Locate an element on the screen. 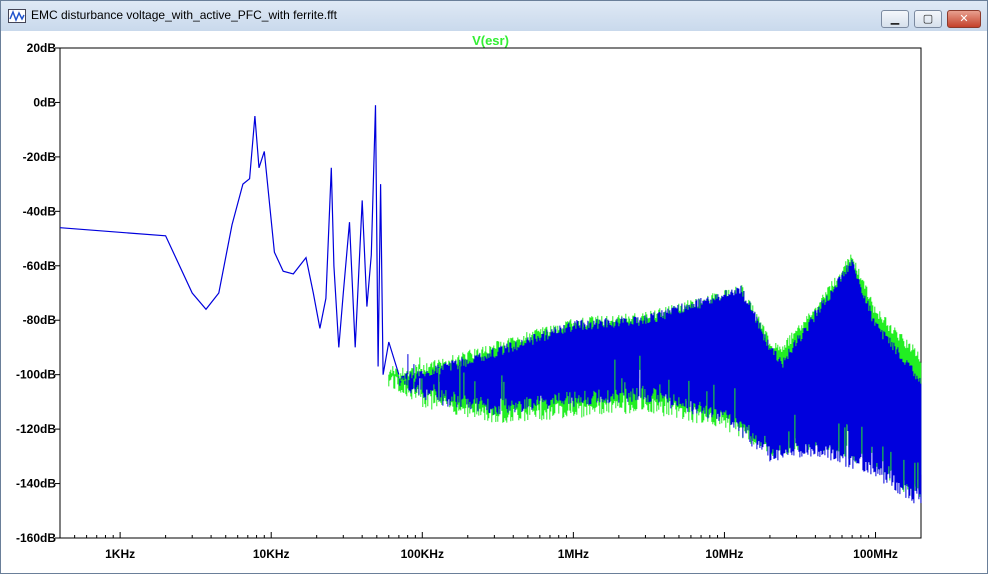  maximize-icon: ▢ is located at coordinates (928, 18).